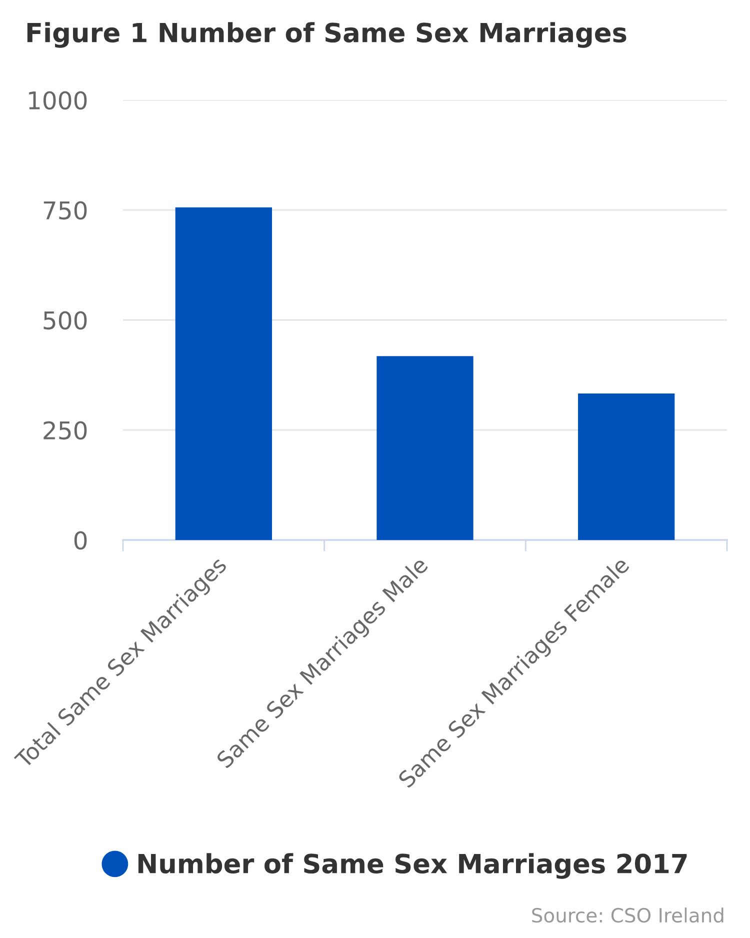 The height and width of the screenshot is (938, 750). Describe the element at coordinates (65, 210) in the screenshot. I see `y-tick-label: 750` at that location.